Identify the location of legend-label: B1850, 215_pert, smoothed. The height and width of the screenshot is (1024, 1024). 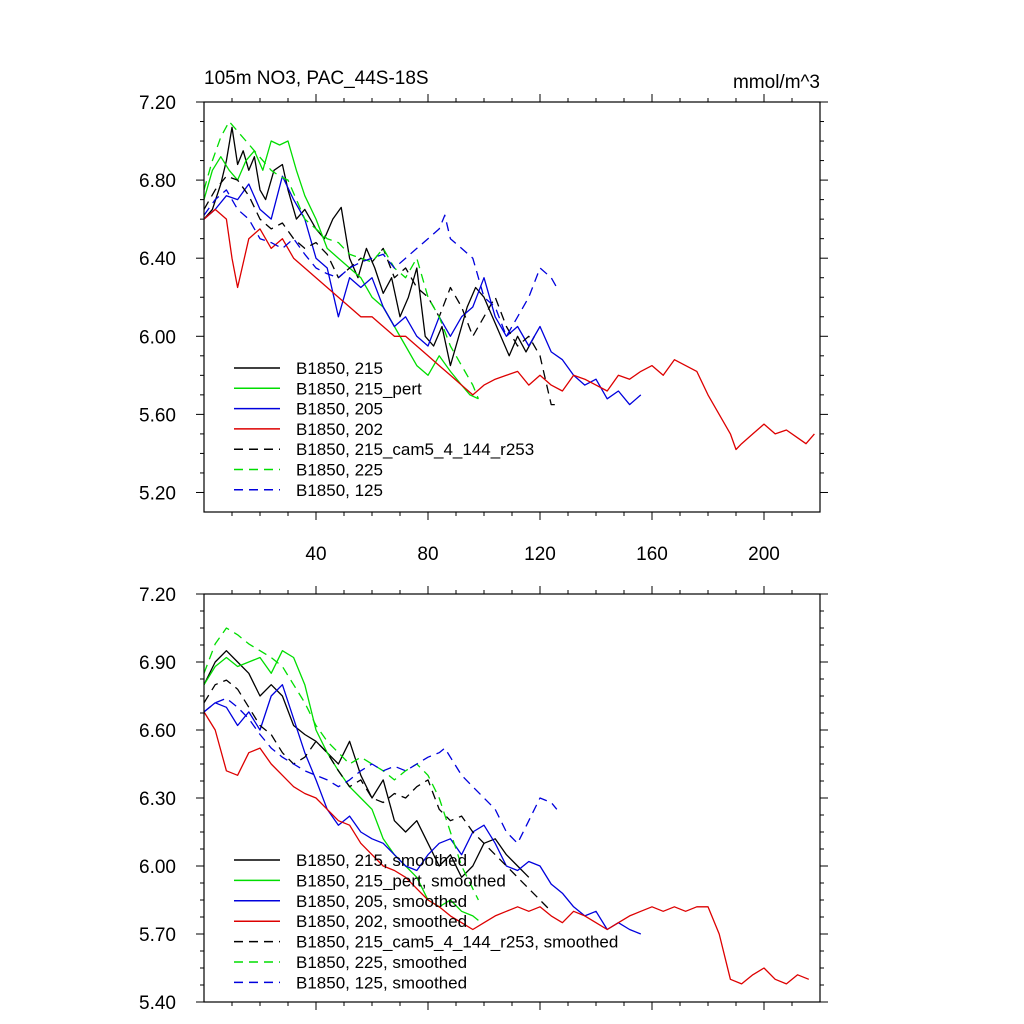
(401, 880).